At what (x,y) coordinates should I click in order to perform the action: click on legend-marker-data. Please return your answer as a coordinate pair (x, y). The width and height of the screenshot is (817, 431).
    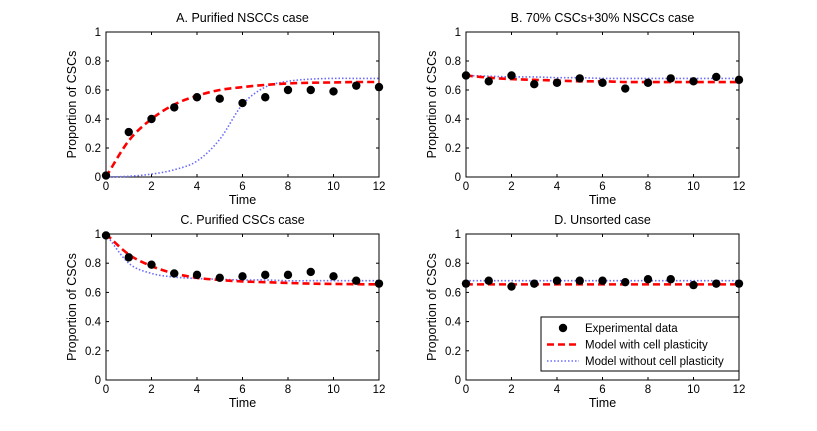
    Looking at the image, I should click on (563, 328).